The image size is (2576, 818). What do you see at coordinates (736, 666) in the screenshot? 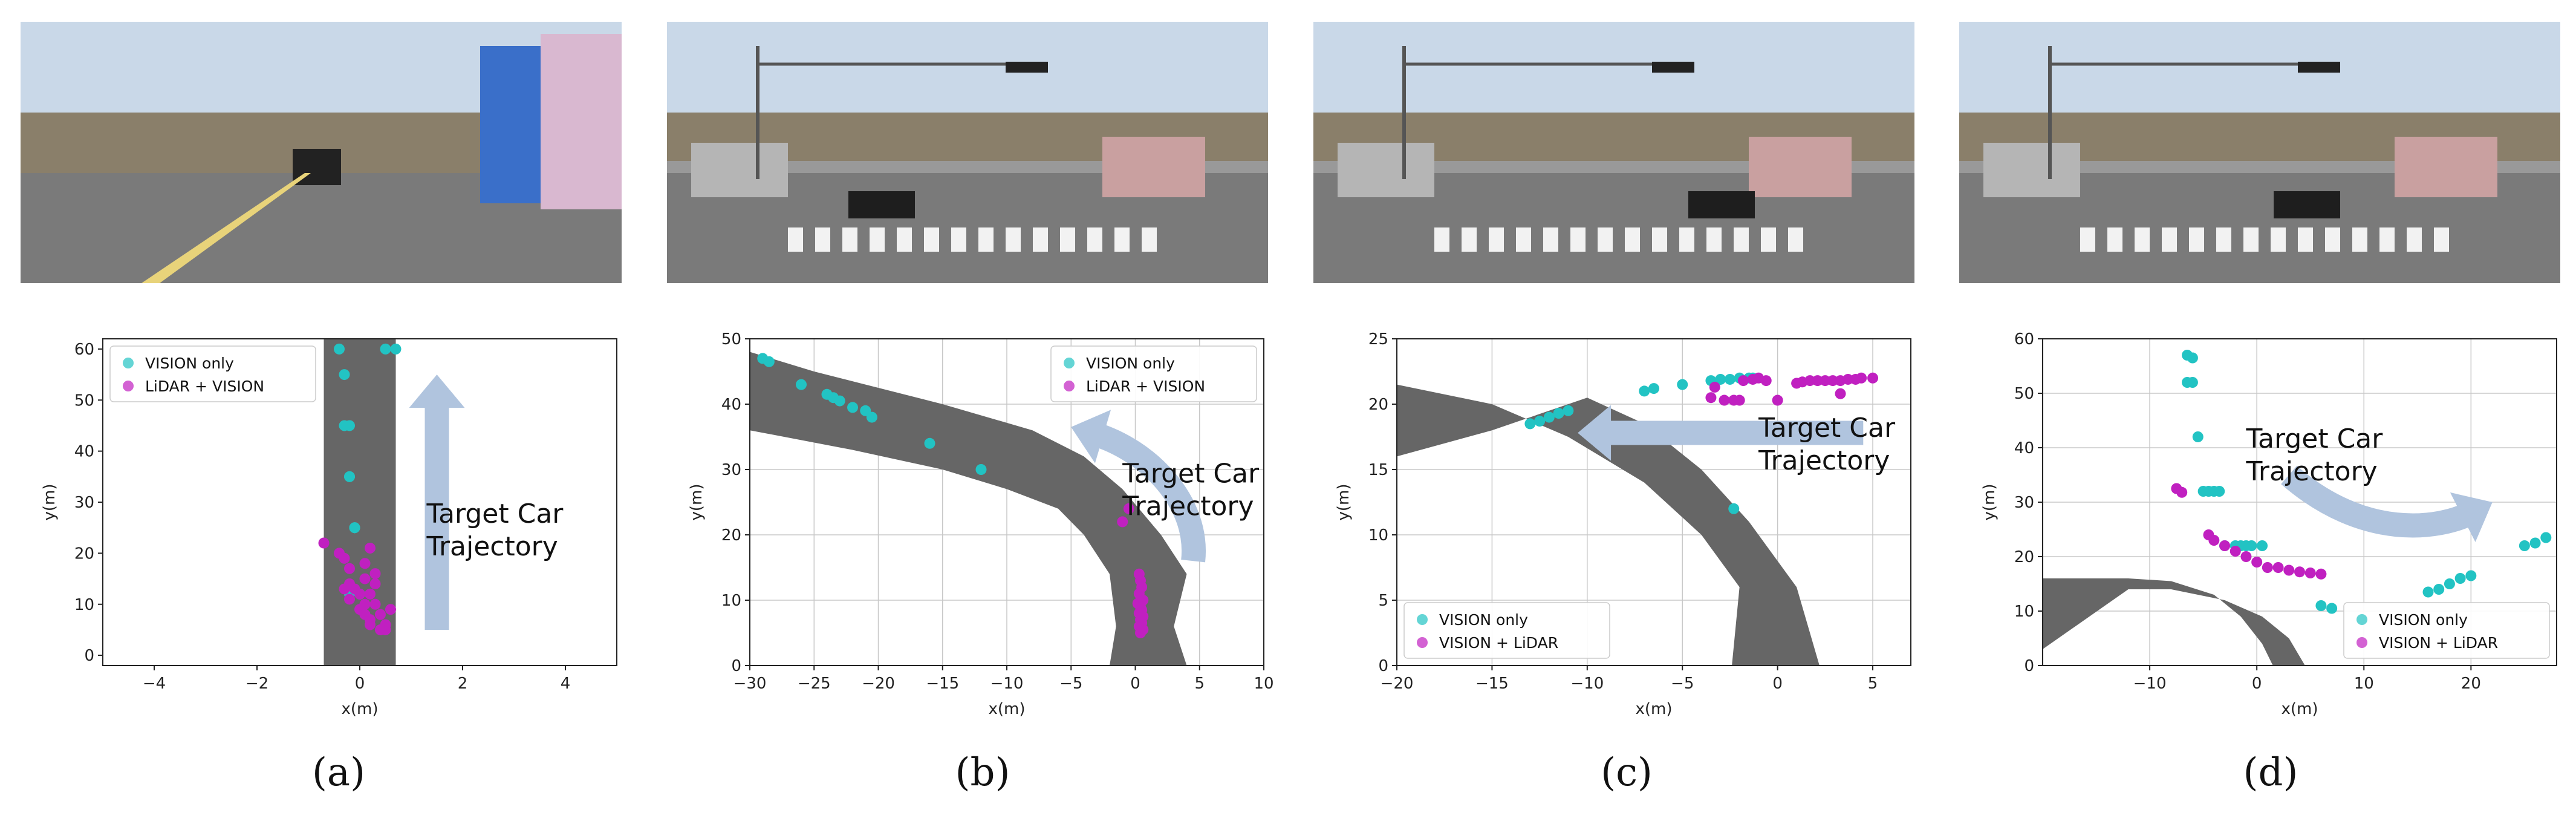
I see `y-tick-label: 0` at bounding box center [736, 666].